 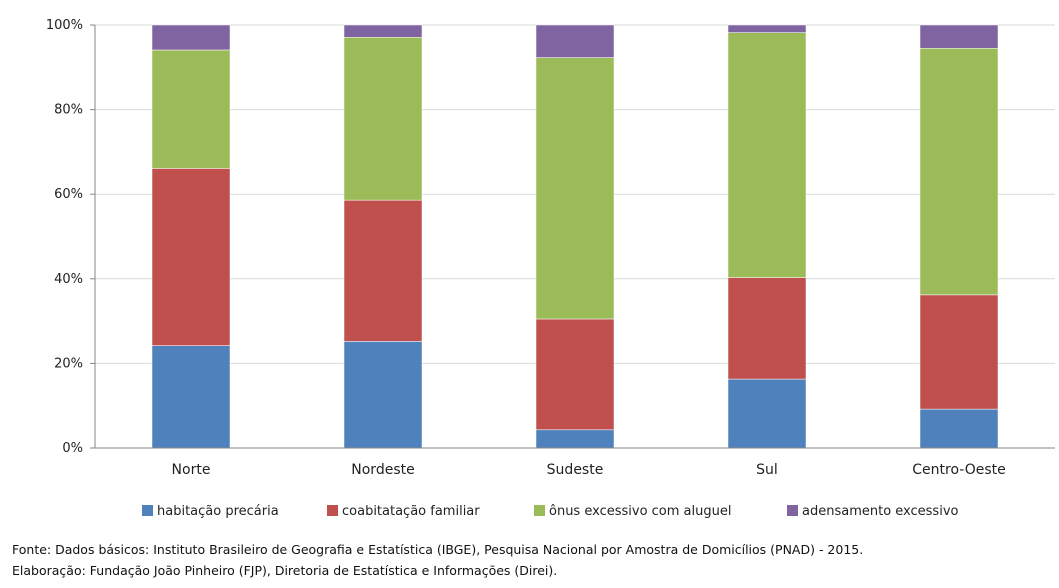 What do you see at coordinates (218, 511) in the screenshot?
I see `legend-label: habitação precária` at bounding box center [218, 511].